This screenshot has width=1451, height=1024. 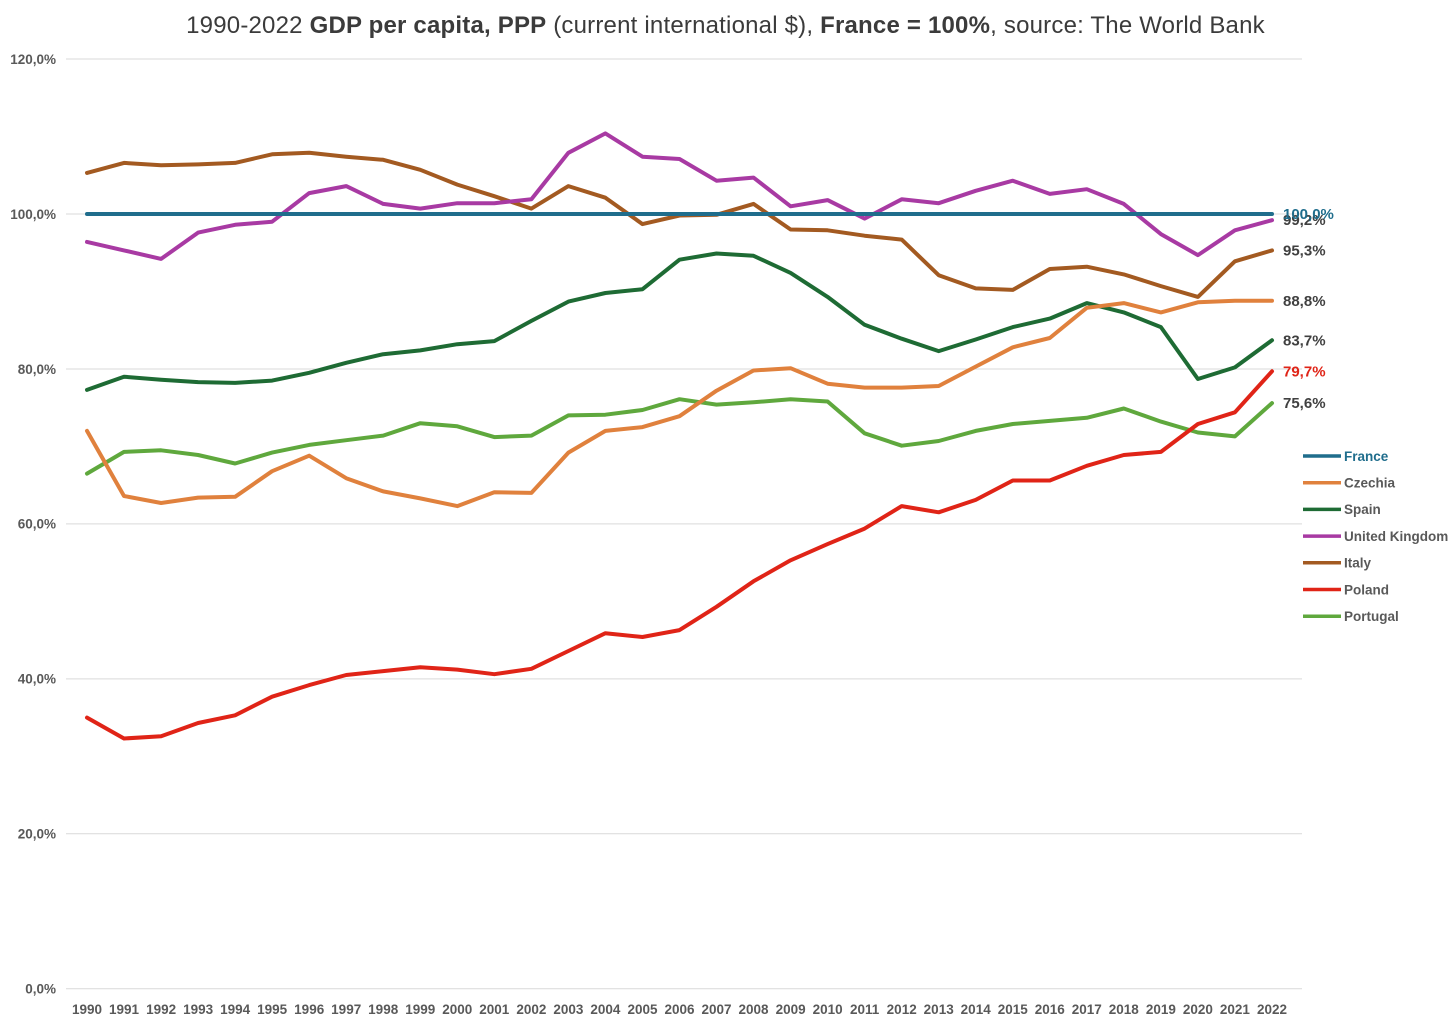 I want to click on legend-item-france: France, so click(x=1346, y=456).